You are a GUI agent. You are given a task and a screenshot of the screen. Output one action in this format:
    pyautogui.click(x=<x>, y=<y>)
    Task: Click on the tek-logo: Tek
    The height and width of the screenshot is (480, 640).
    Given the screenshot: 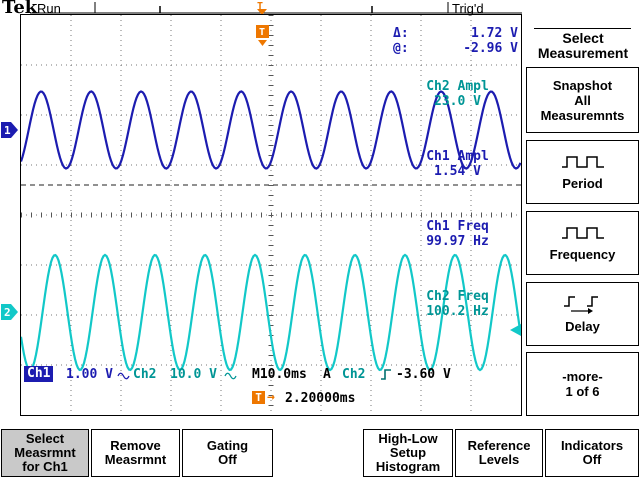 What is the action you would take?
    pyautogui.click(x=20, y=9)
    